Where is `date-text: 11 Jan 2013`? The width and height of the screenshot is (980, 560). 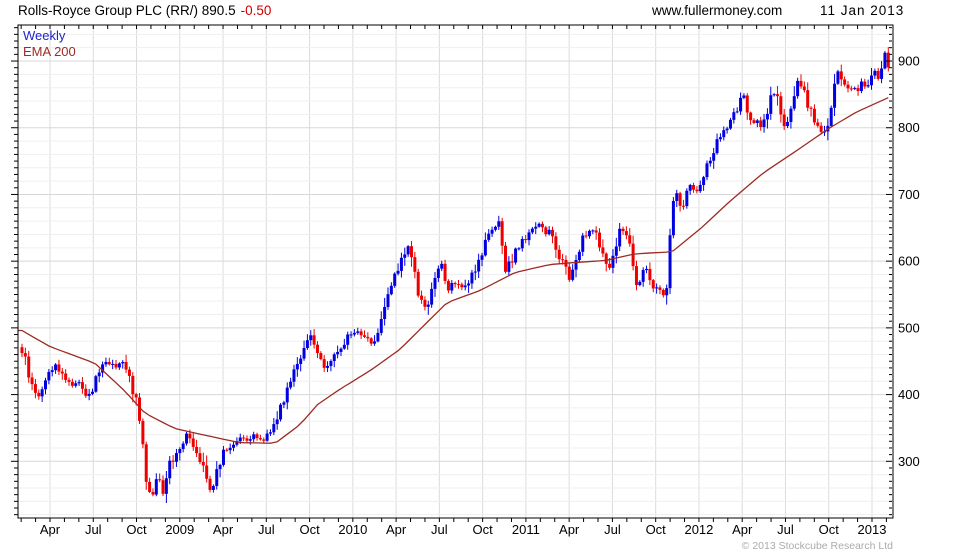
date-text: 11 Jan 2013 is located at coordinates (862, 10).